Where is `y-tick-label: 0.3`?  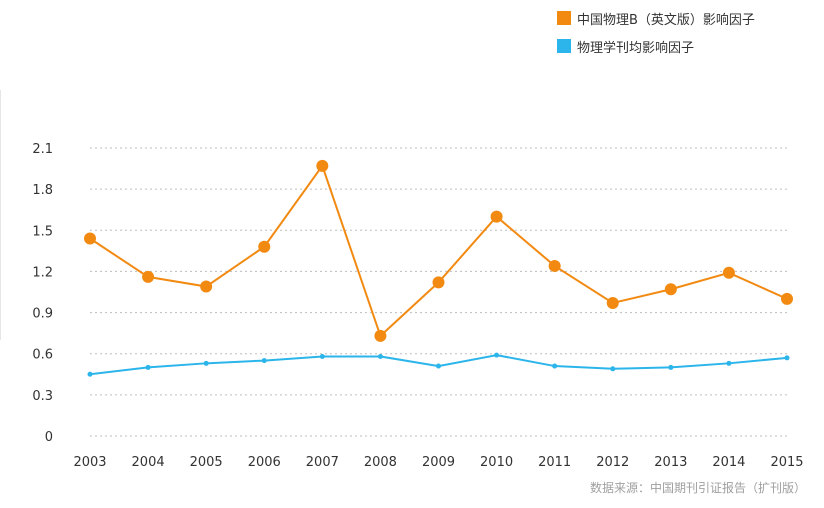
y-tick-label: 0.3 is located at coordinates (42, 396).